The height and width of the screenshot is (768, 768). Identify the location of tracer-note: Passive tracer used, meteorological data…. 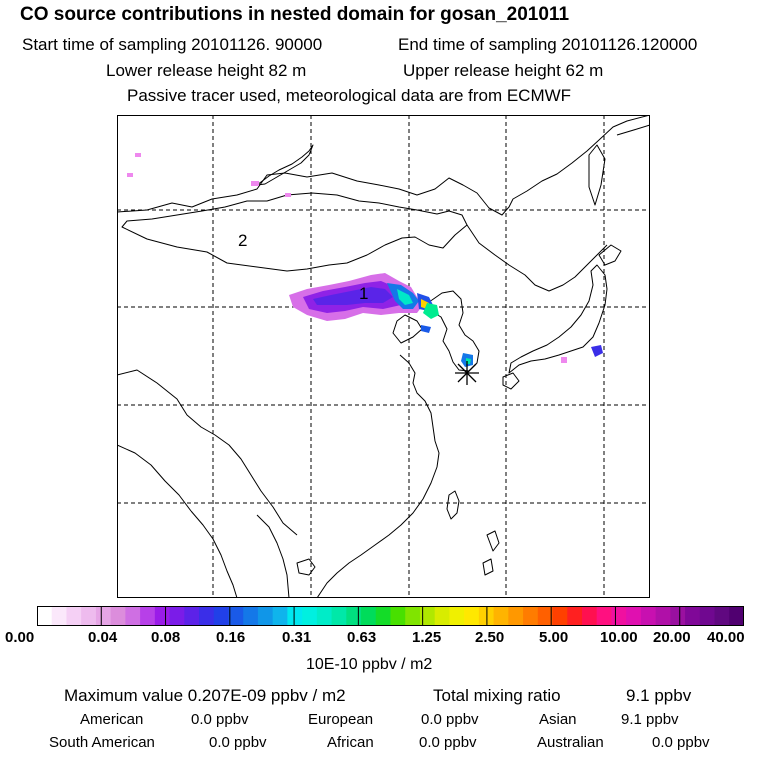
(349, 95).